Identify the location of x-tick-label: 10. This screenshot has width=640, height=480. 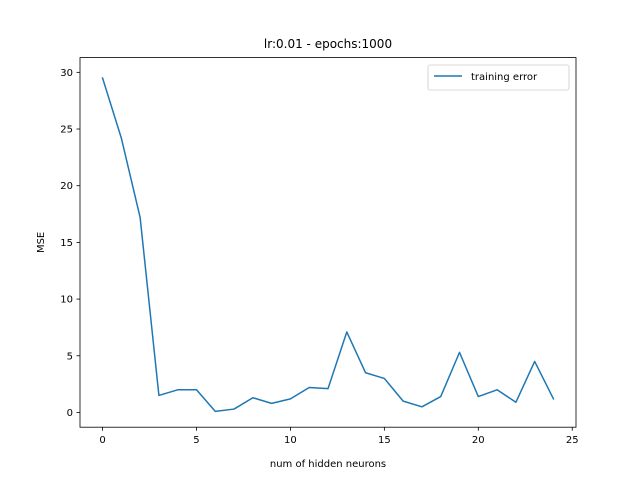
(290, 440).